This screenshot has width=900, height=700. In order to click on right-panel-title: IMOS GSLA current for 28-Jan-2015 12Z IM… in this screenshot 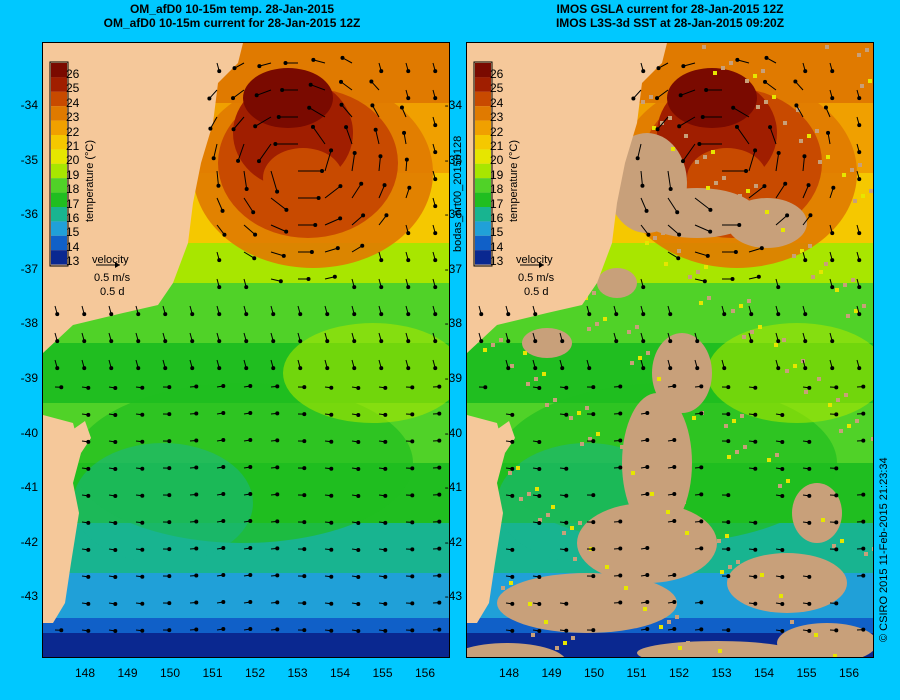, I will do `click(670, 16)`.